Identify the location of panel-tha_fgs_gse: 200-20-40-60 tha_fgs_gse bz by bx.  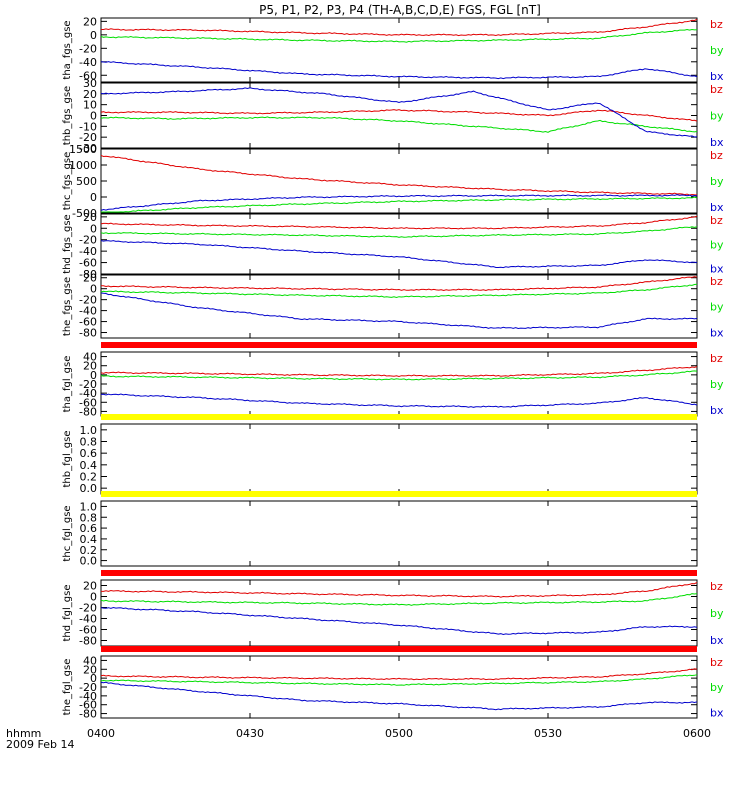
(393, 49).